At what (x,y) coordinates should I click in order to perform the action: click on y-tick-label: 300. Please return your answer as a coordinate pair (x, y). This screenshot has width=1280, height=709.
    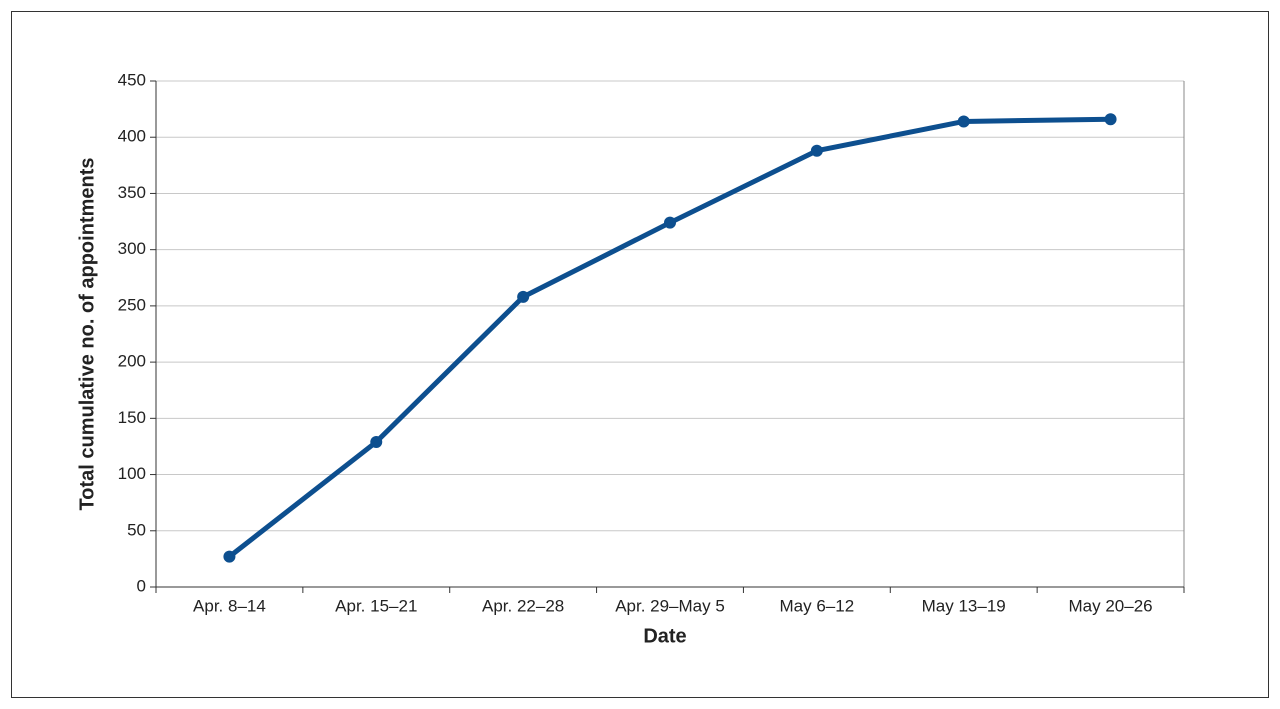
    Looking at the image, I should click on (132, 248).